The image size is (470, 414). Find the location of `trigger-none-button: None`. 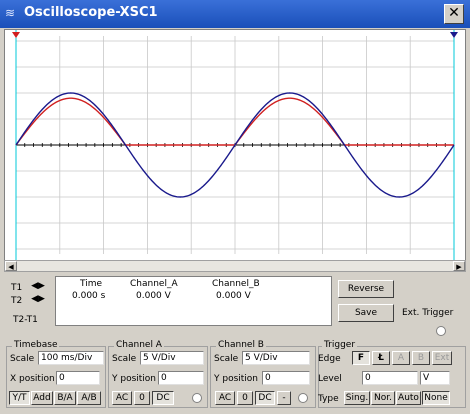

trigger-none-button: None is located at coordinates (436, 398).